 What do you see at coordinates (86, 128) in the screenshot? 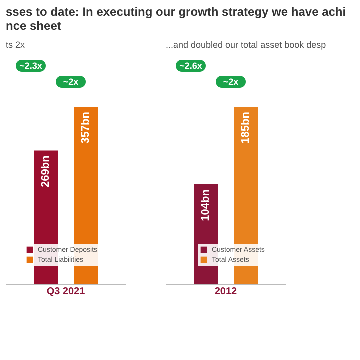
I see `data-label: 357bn` at bounding box center [86, 128].